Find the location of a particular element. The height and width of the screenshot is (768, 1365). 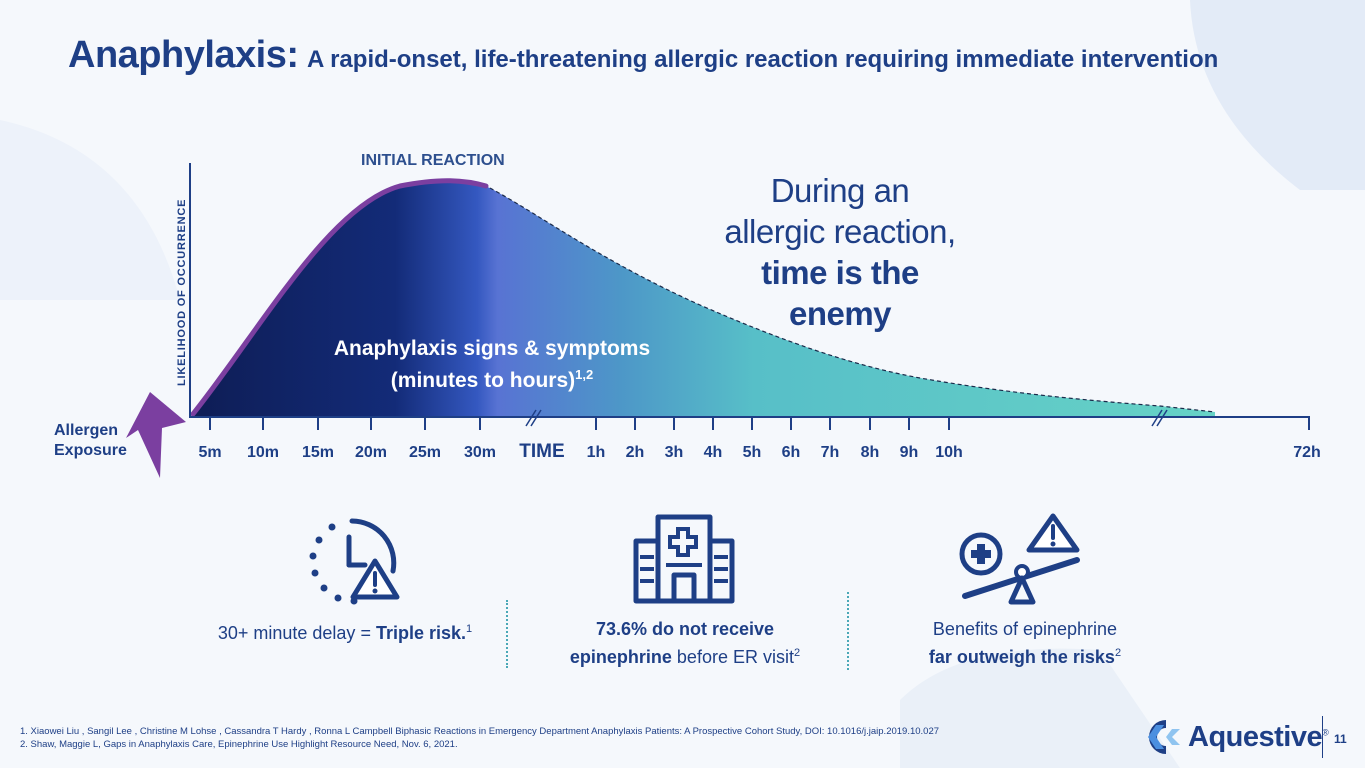

x-axis-tick-label: 25m is located at coordinates (425, 452).